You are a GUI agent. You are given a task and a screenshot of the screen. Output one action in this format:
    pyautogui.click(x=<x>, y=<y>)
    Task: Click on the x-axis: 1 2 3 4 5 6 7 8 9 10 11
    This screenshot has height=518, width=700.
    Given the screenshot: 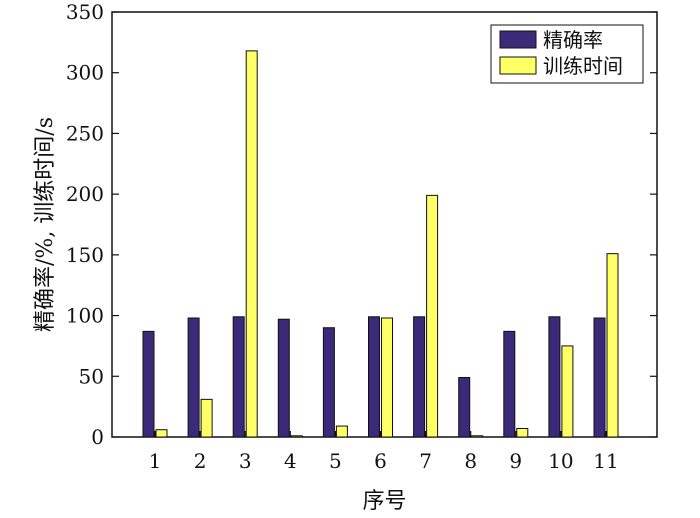 What is the action you would take?
    pyautogui.click(x=384, y=452)
    